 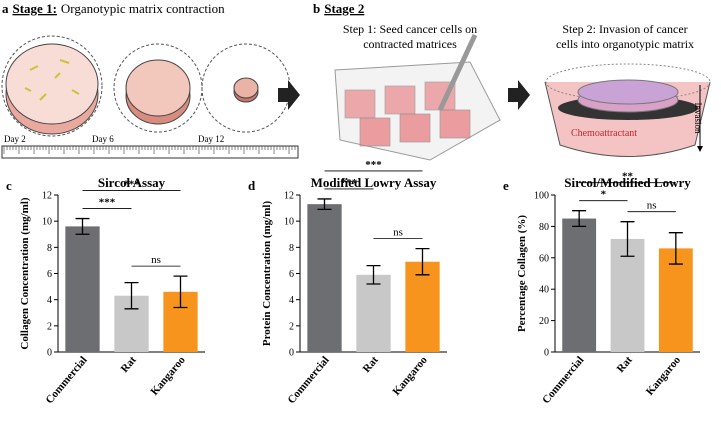 I want to click on invasion-illustration, so click(x=627, y=110).